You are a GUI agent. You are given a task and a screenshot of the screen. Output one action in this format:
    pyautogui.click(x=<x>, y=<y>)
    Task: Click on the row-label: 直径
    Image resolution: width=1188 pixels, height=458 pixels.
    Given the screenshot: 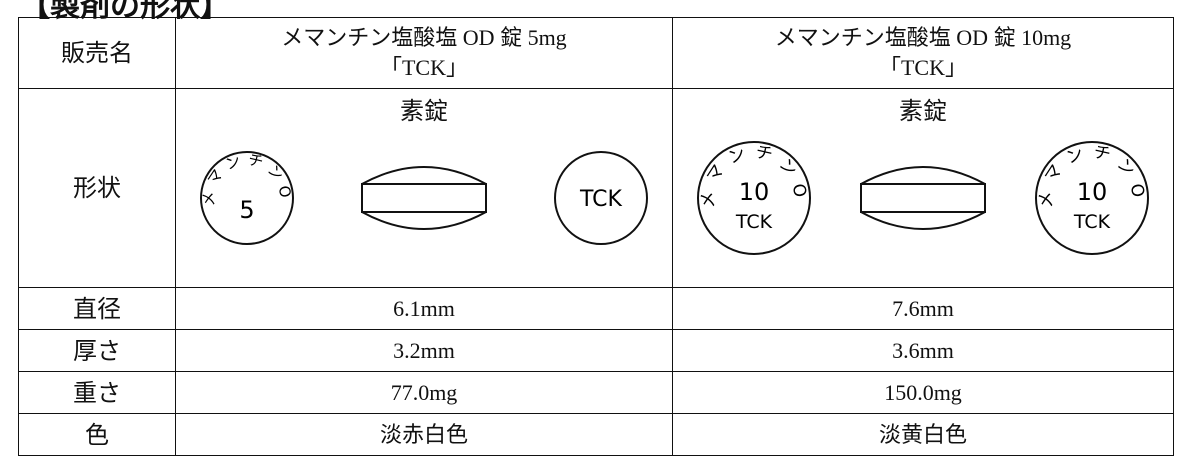 What is the action you would take?
    pyautogui.click(x=97, y=308)
    